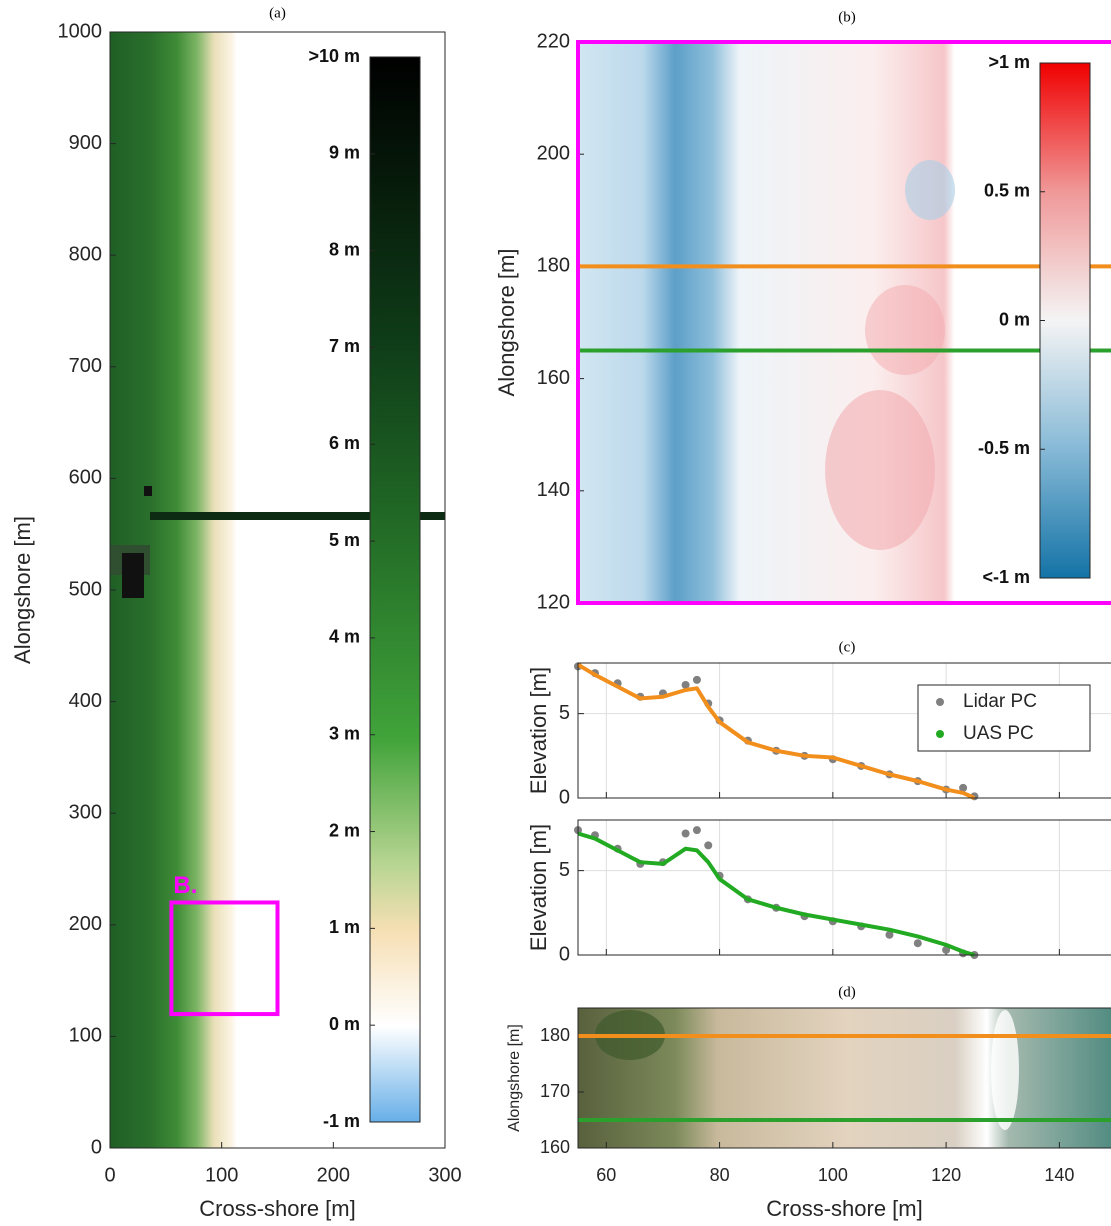 Image resolution: width=1111 pixels, height=1226 pixels. What do you see at coordinates (553, 602) in the screenshot?
I see `y-tick-label: 120` at bounding box center [553, 602].